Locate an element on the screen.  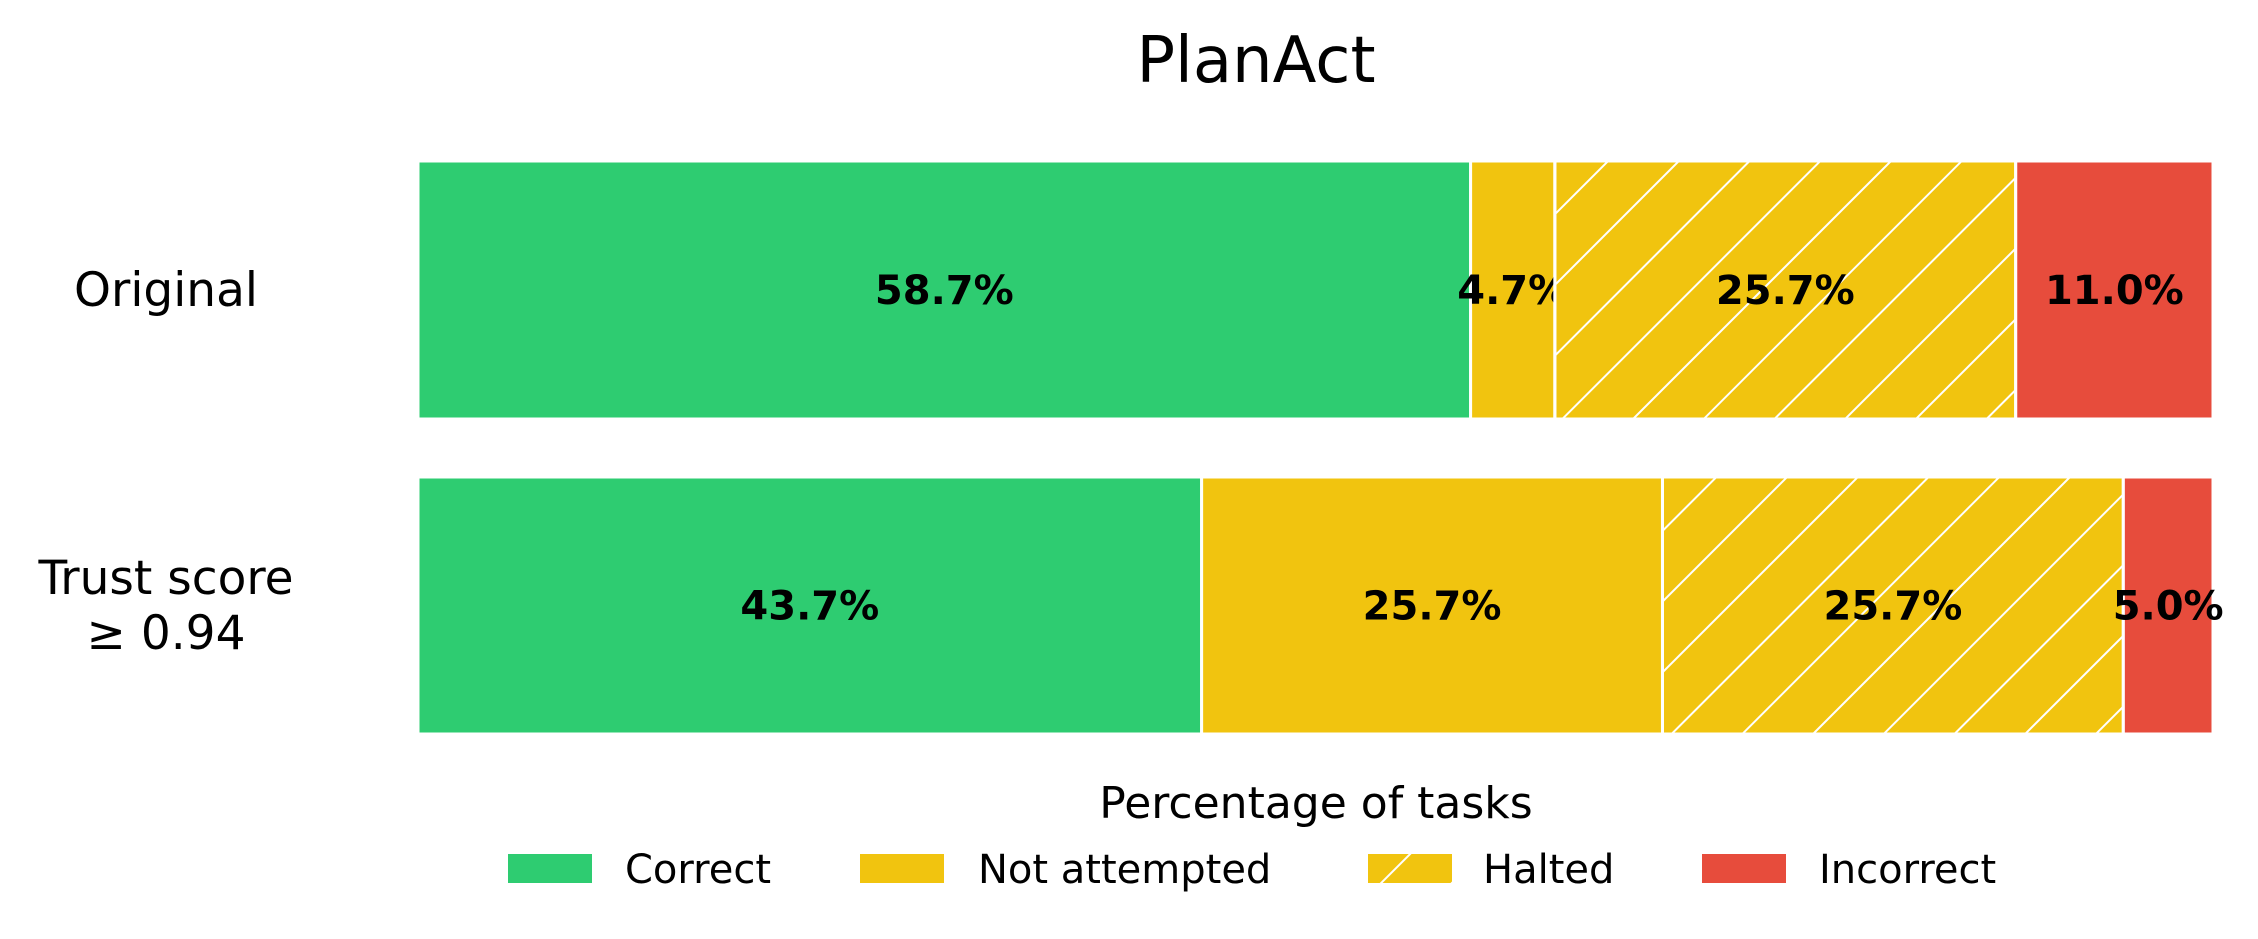
legend-label: Not attempted is located at coordinates (1124, 870).